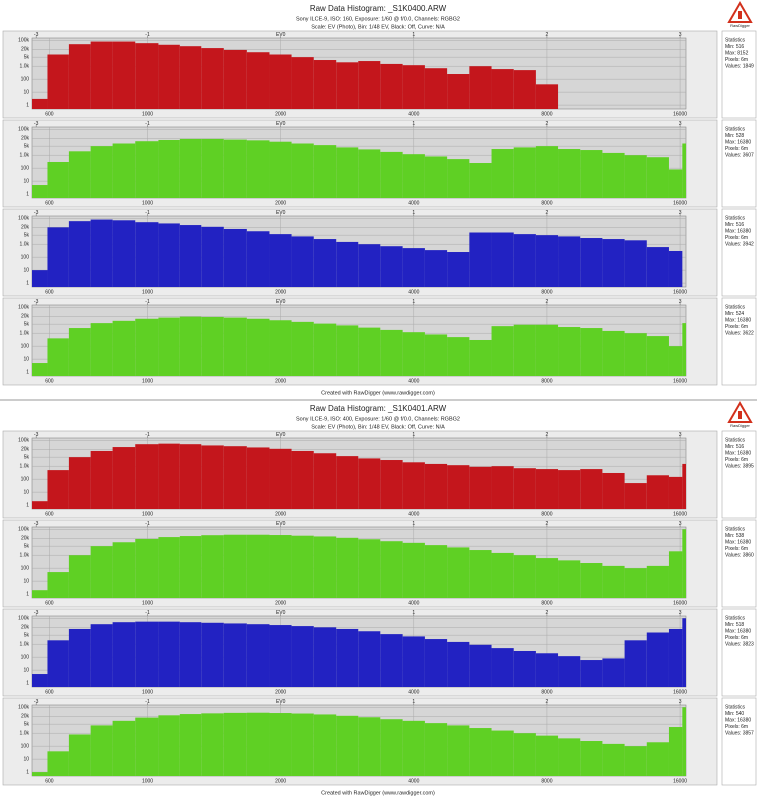  I want to click on ev-tick-label: EV0, so click(281, 213).